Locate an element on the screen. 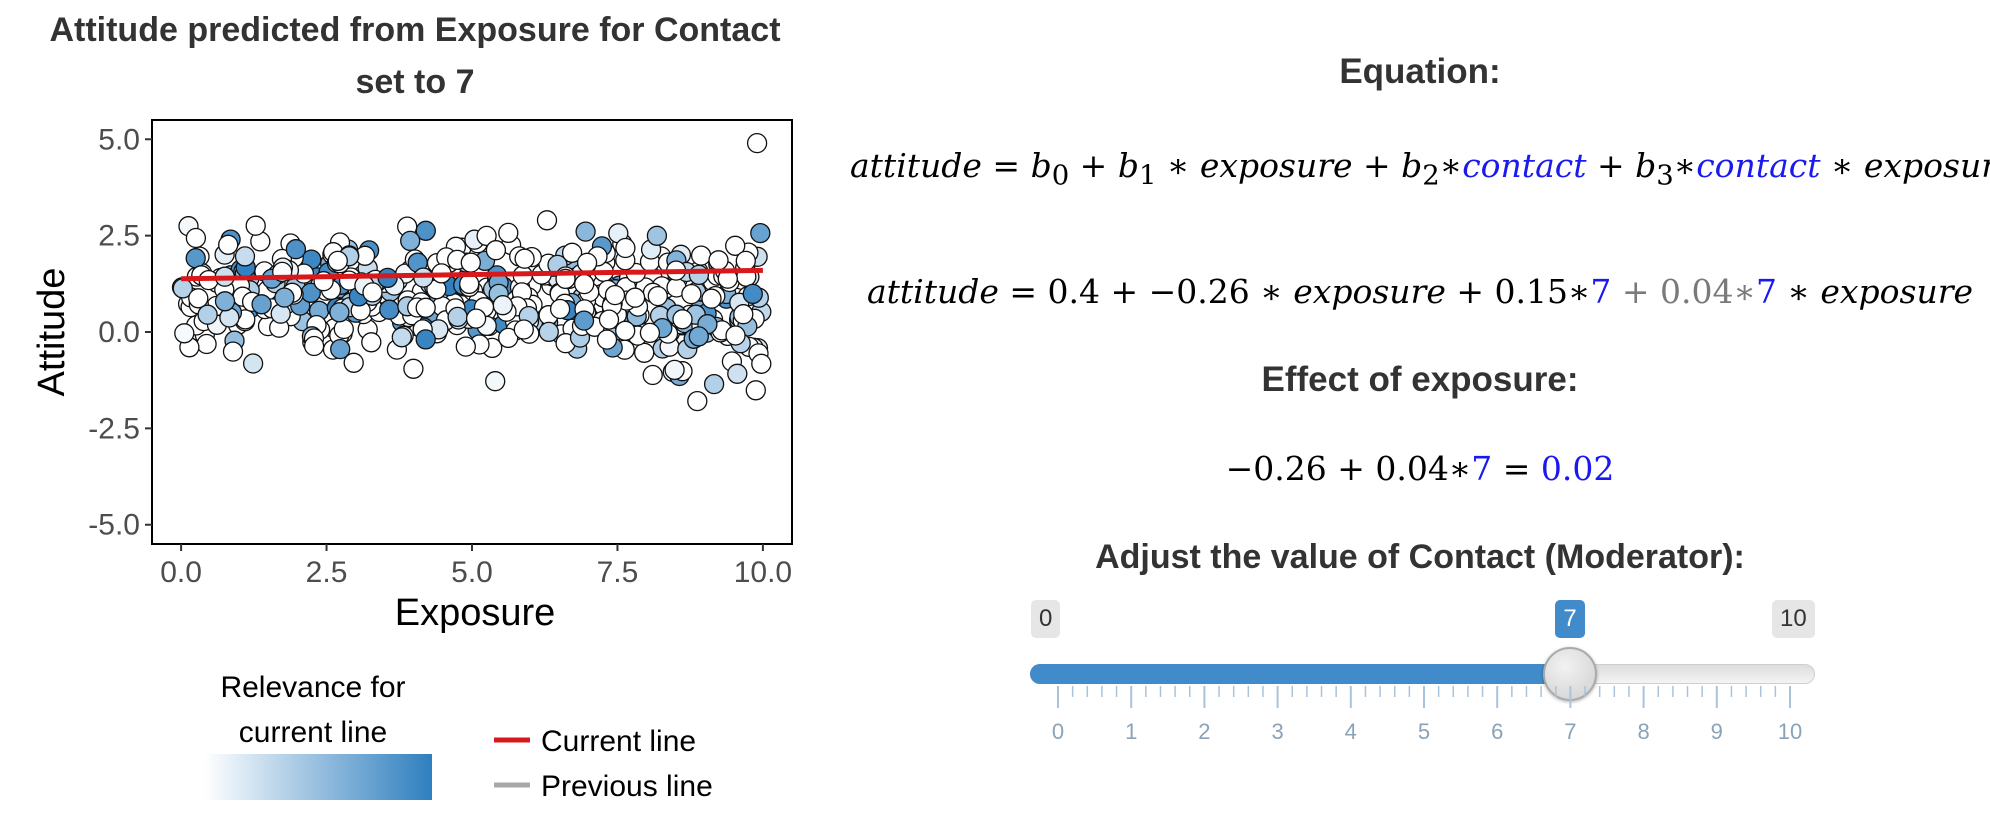 This screenshot has width=1990, height=816. legend-gradient-title-line2: current line is located at coordinates (313, 732).